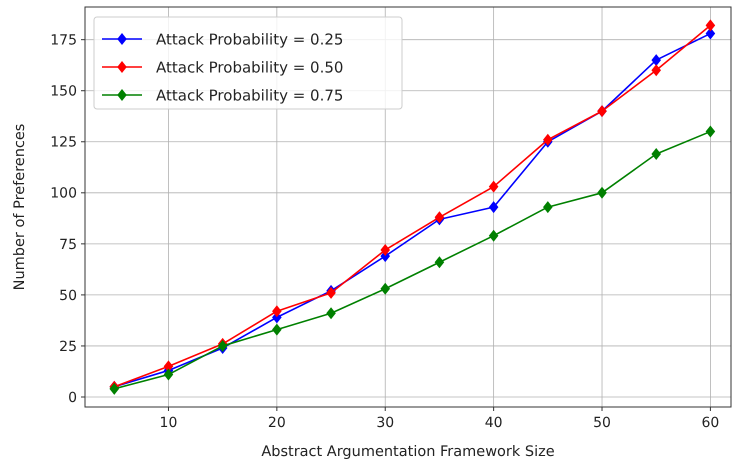 This screenshot has height=466, width=732. What do you see at coordinates (72, 398) in the screenshot?
I see `y-tick-label: 0` at bounding box center [72, 398].